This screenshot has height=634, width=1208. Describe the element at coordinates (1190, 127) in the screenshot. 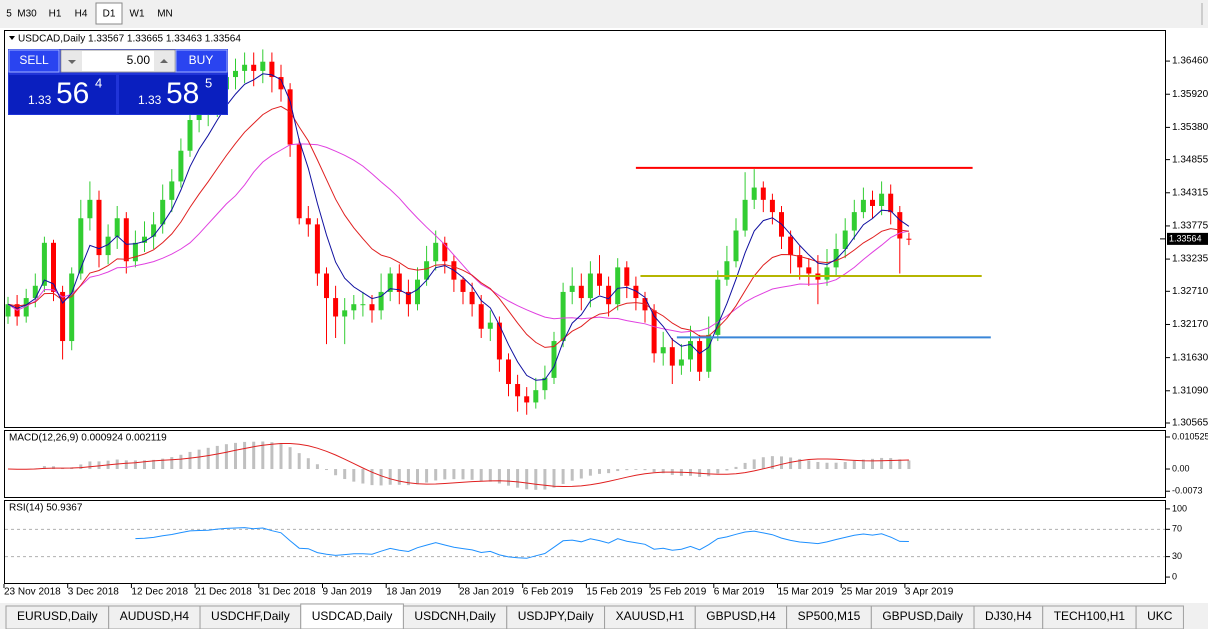

I see `price-tick-label: 1.35380` at that location.